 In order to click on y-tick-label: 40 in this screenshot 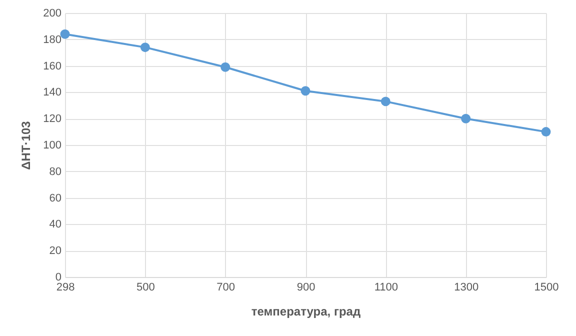, I will do `click(55, 224)`.